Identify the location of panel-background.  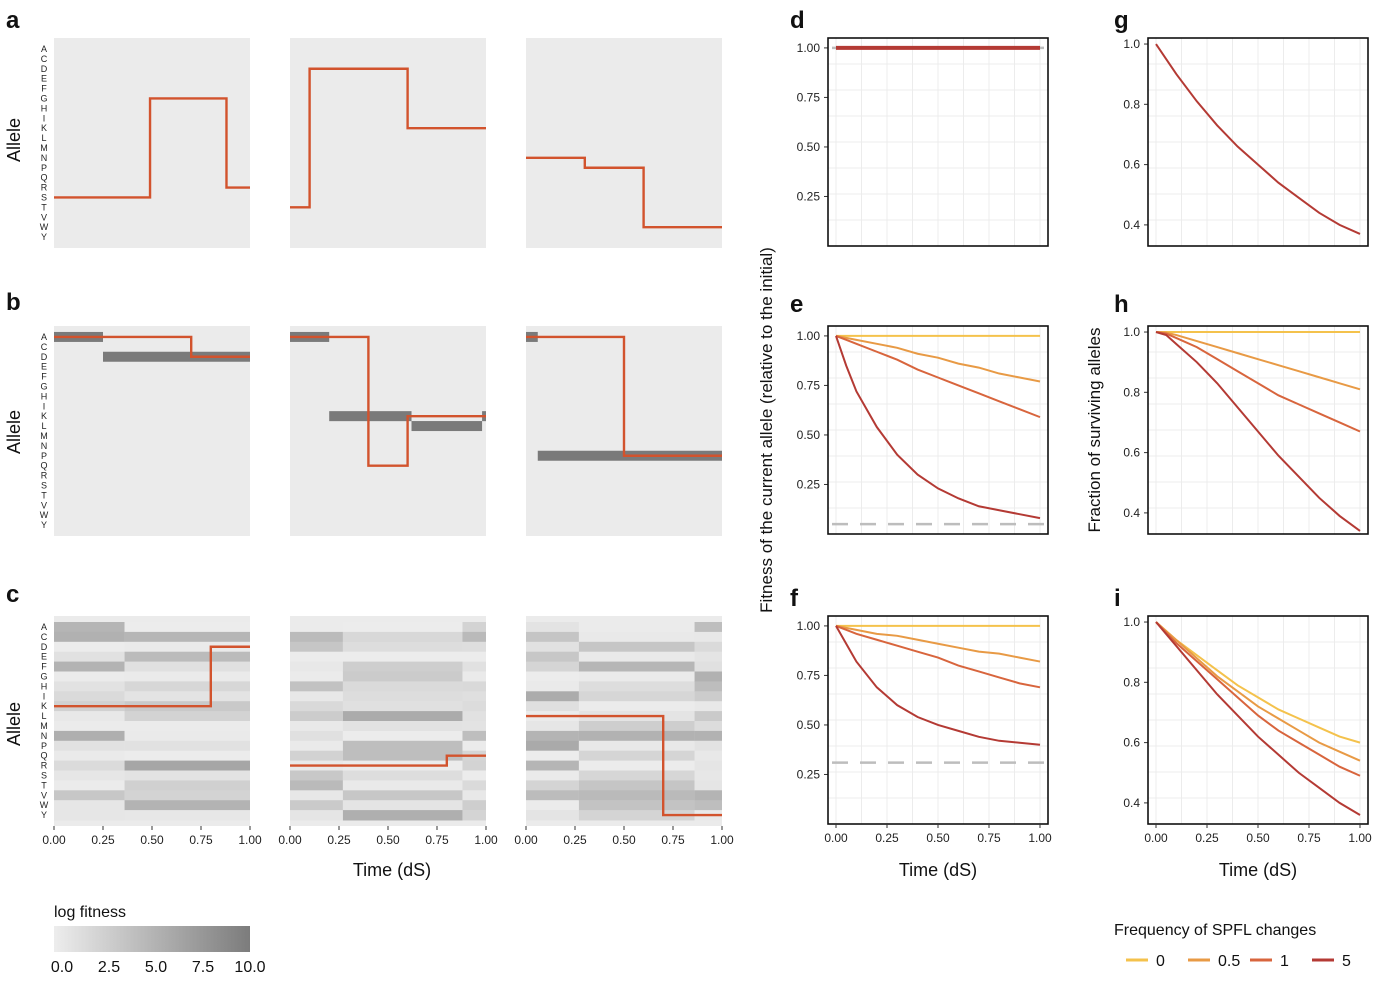
(388, 143).